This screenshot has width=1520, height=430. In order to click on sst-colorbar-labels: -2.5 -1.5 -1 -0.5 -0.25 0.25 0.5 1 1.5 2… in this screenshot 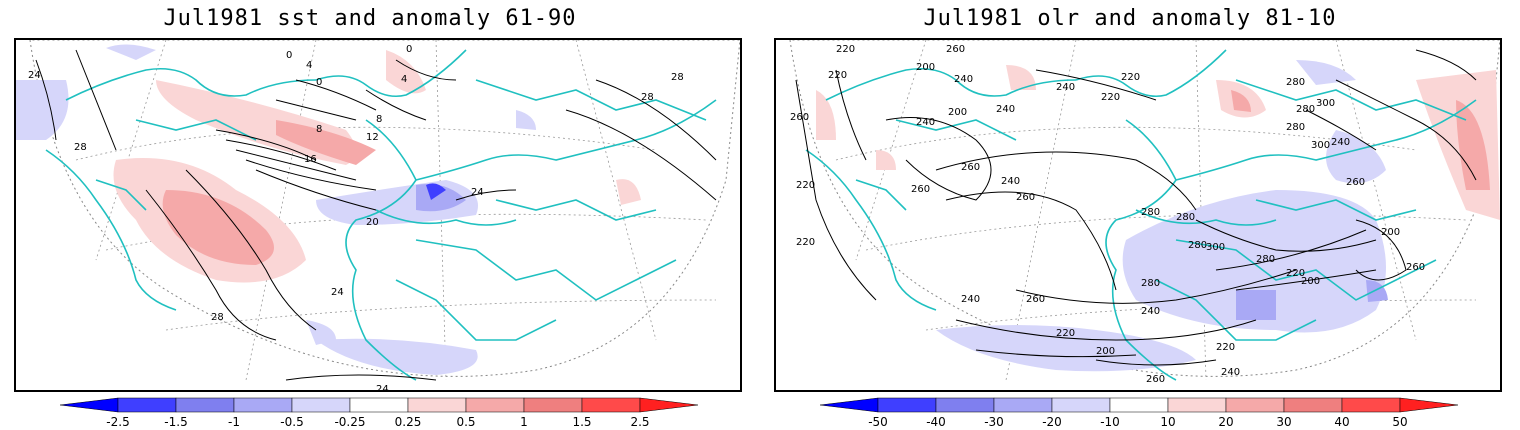, I will do `click(370, 422)`.